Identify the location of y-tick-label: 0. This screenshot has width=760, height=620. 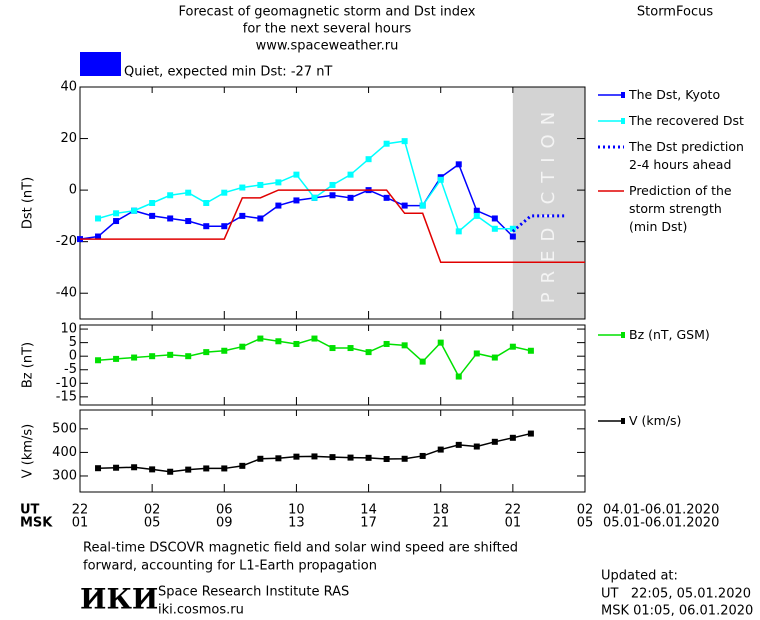
(73, 356).